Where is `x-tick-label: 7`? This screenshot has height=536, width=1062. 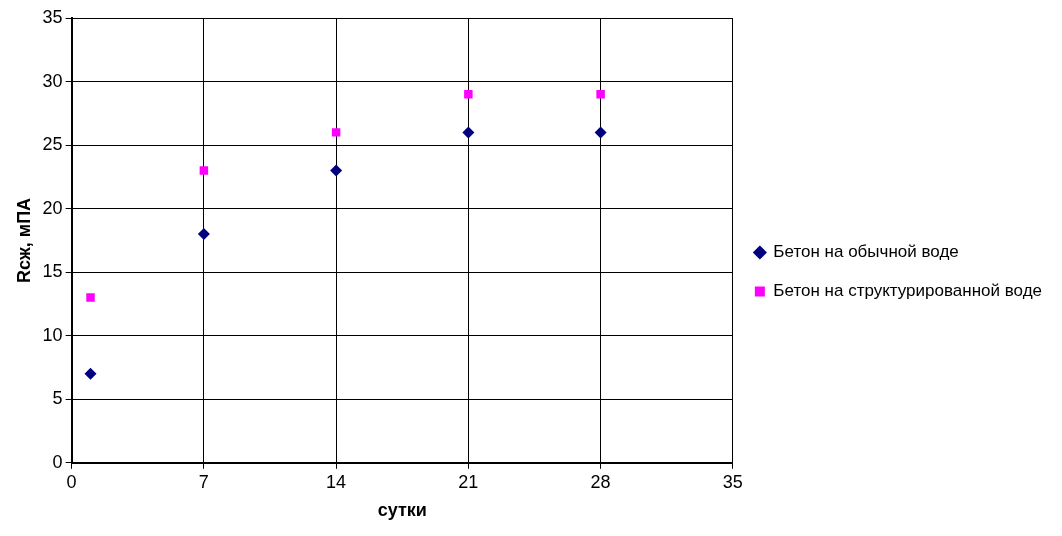
x-tick-label: 7 is located at coordinates (203, 481).